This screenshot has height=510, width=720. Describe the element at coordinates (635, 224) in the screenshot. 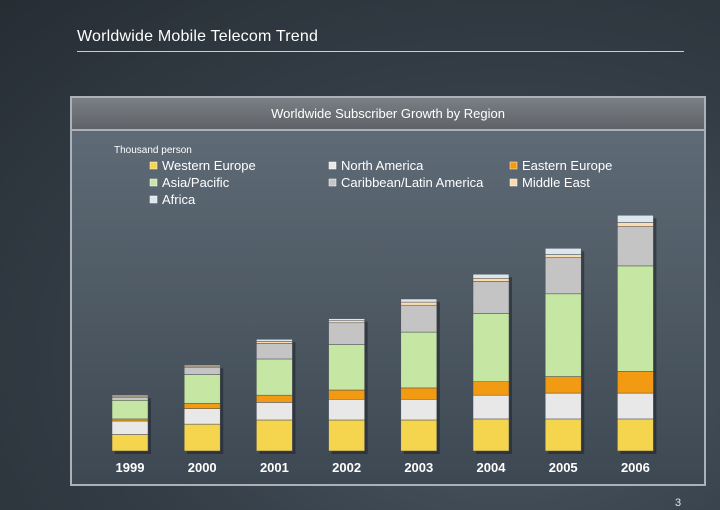

I see `bar-2006-middle-east` at that location.